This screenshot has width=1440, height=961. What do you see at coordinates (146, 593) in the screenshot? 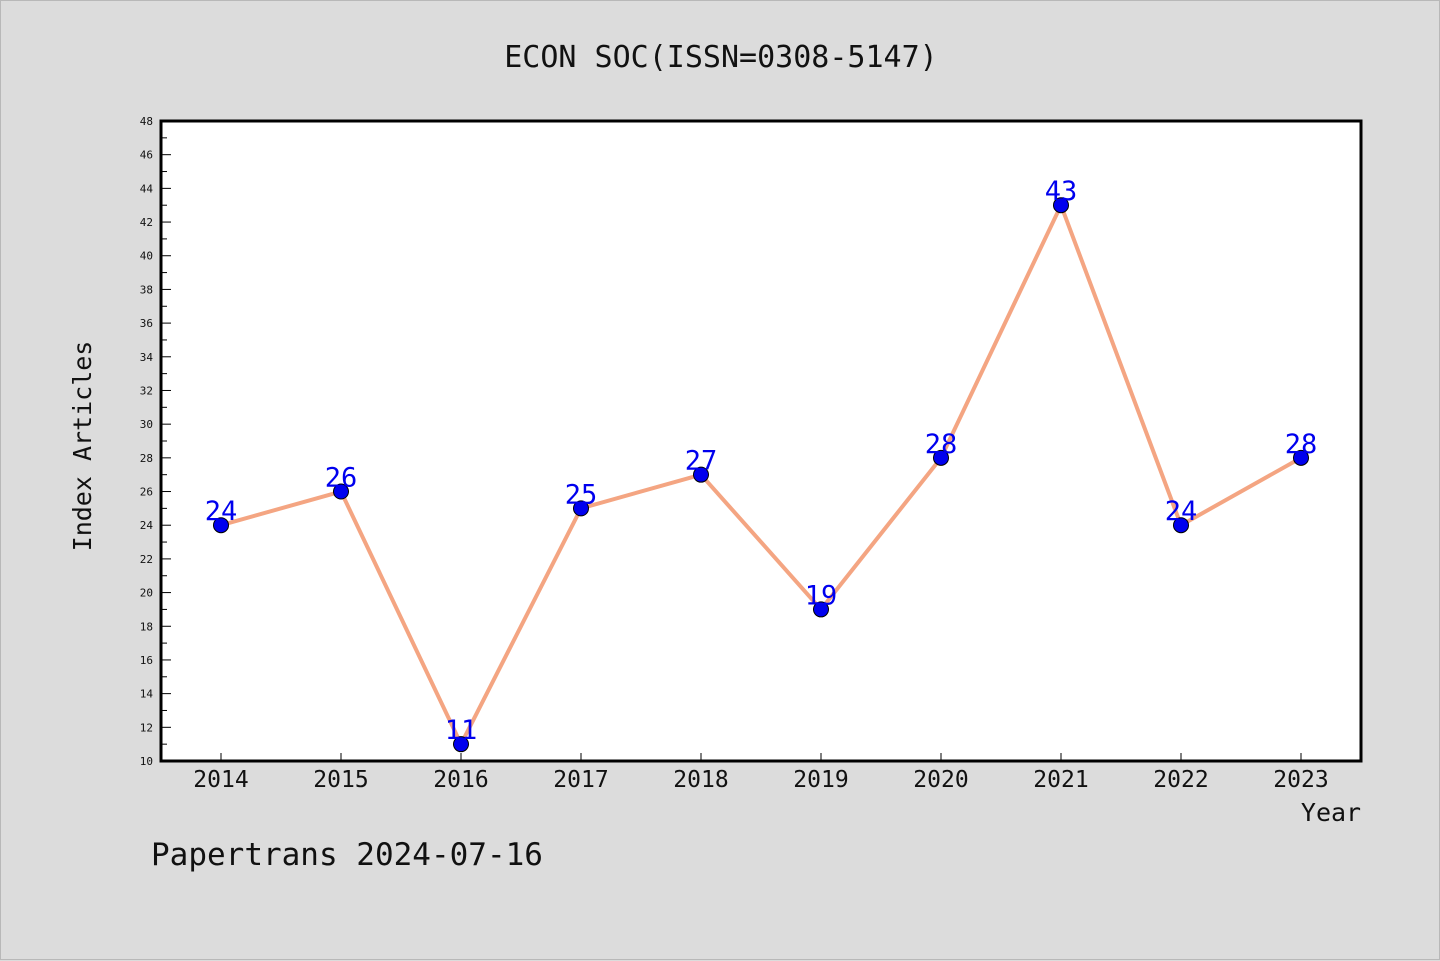
I see `y-tick-label: 20` at bounding box center [146, 593].